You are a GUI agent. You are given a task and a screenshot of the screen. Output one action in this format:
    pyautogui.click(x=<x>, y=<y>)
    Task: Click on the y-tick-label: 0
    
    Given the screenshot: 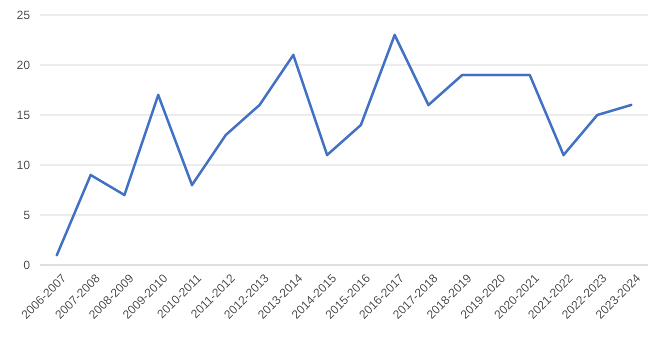 What is the action you would take?
    pyautogui.click(x=26, y=265)
    